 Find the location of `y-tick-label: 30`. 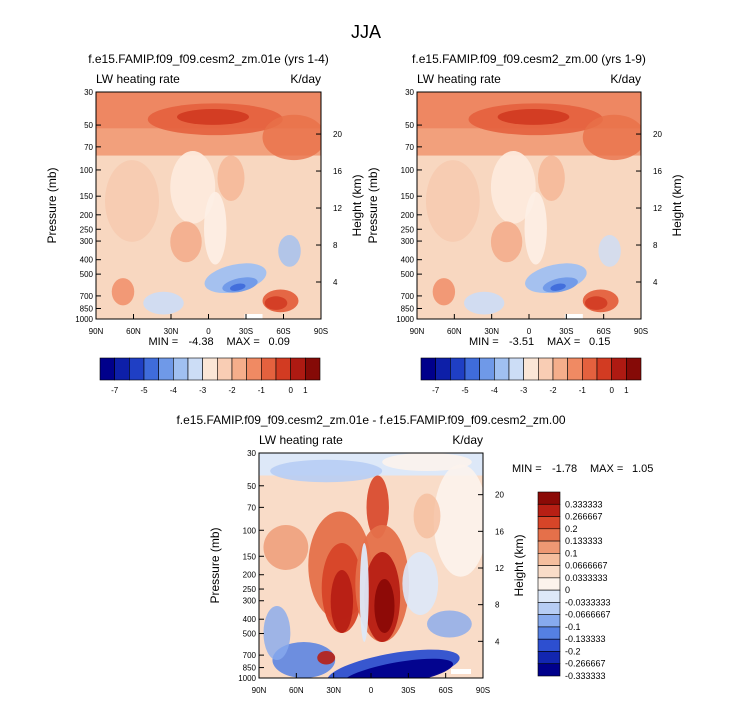

y-tick-label: 30 is located at coordinates (409, 92).